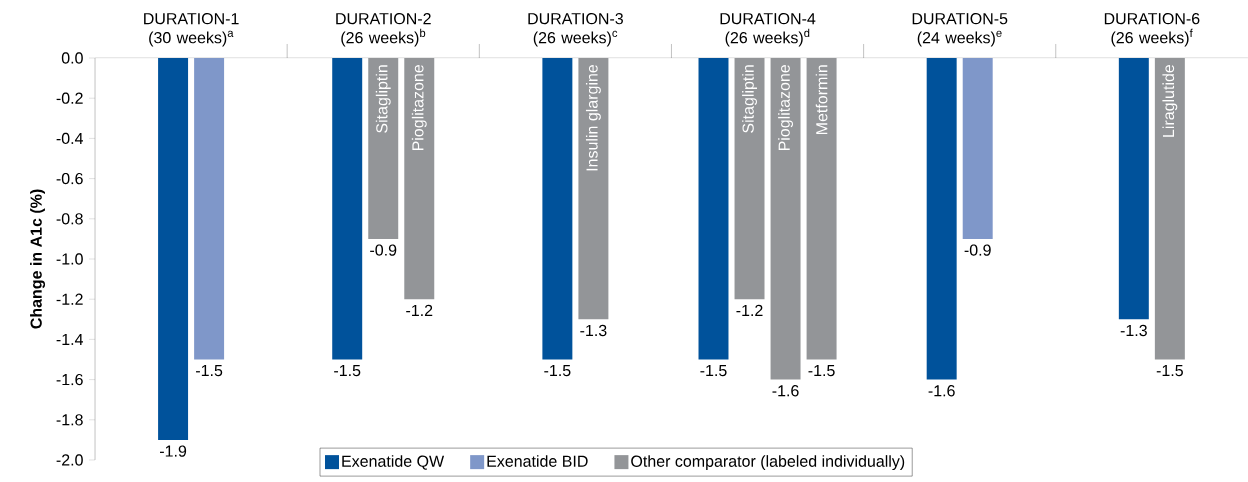 Image resolution: width=1248 pixels, height=482 pixels. What do you see at coordinates (821, 100) in the screenshot?
I see `annotation: Metformin` at bounding box center [821, 100].